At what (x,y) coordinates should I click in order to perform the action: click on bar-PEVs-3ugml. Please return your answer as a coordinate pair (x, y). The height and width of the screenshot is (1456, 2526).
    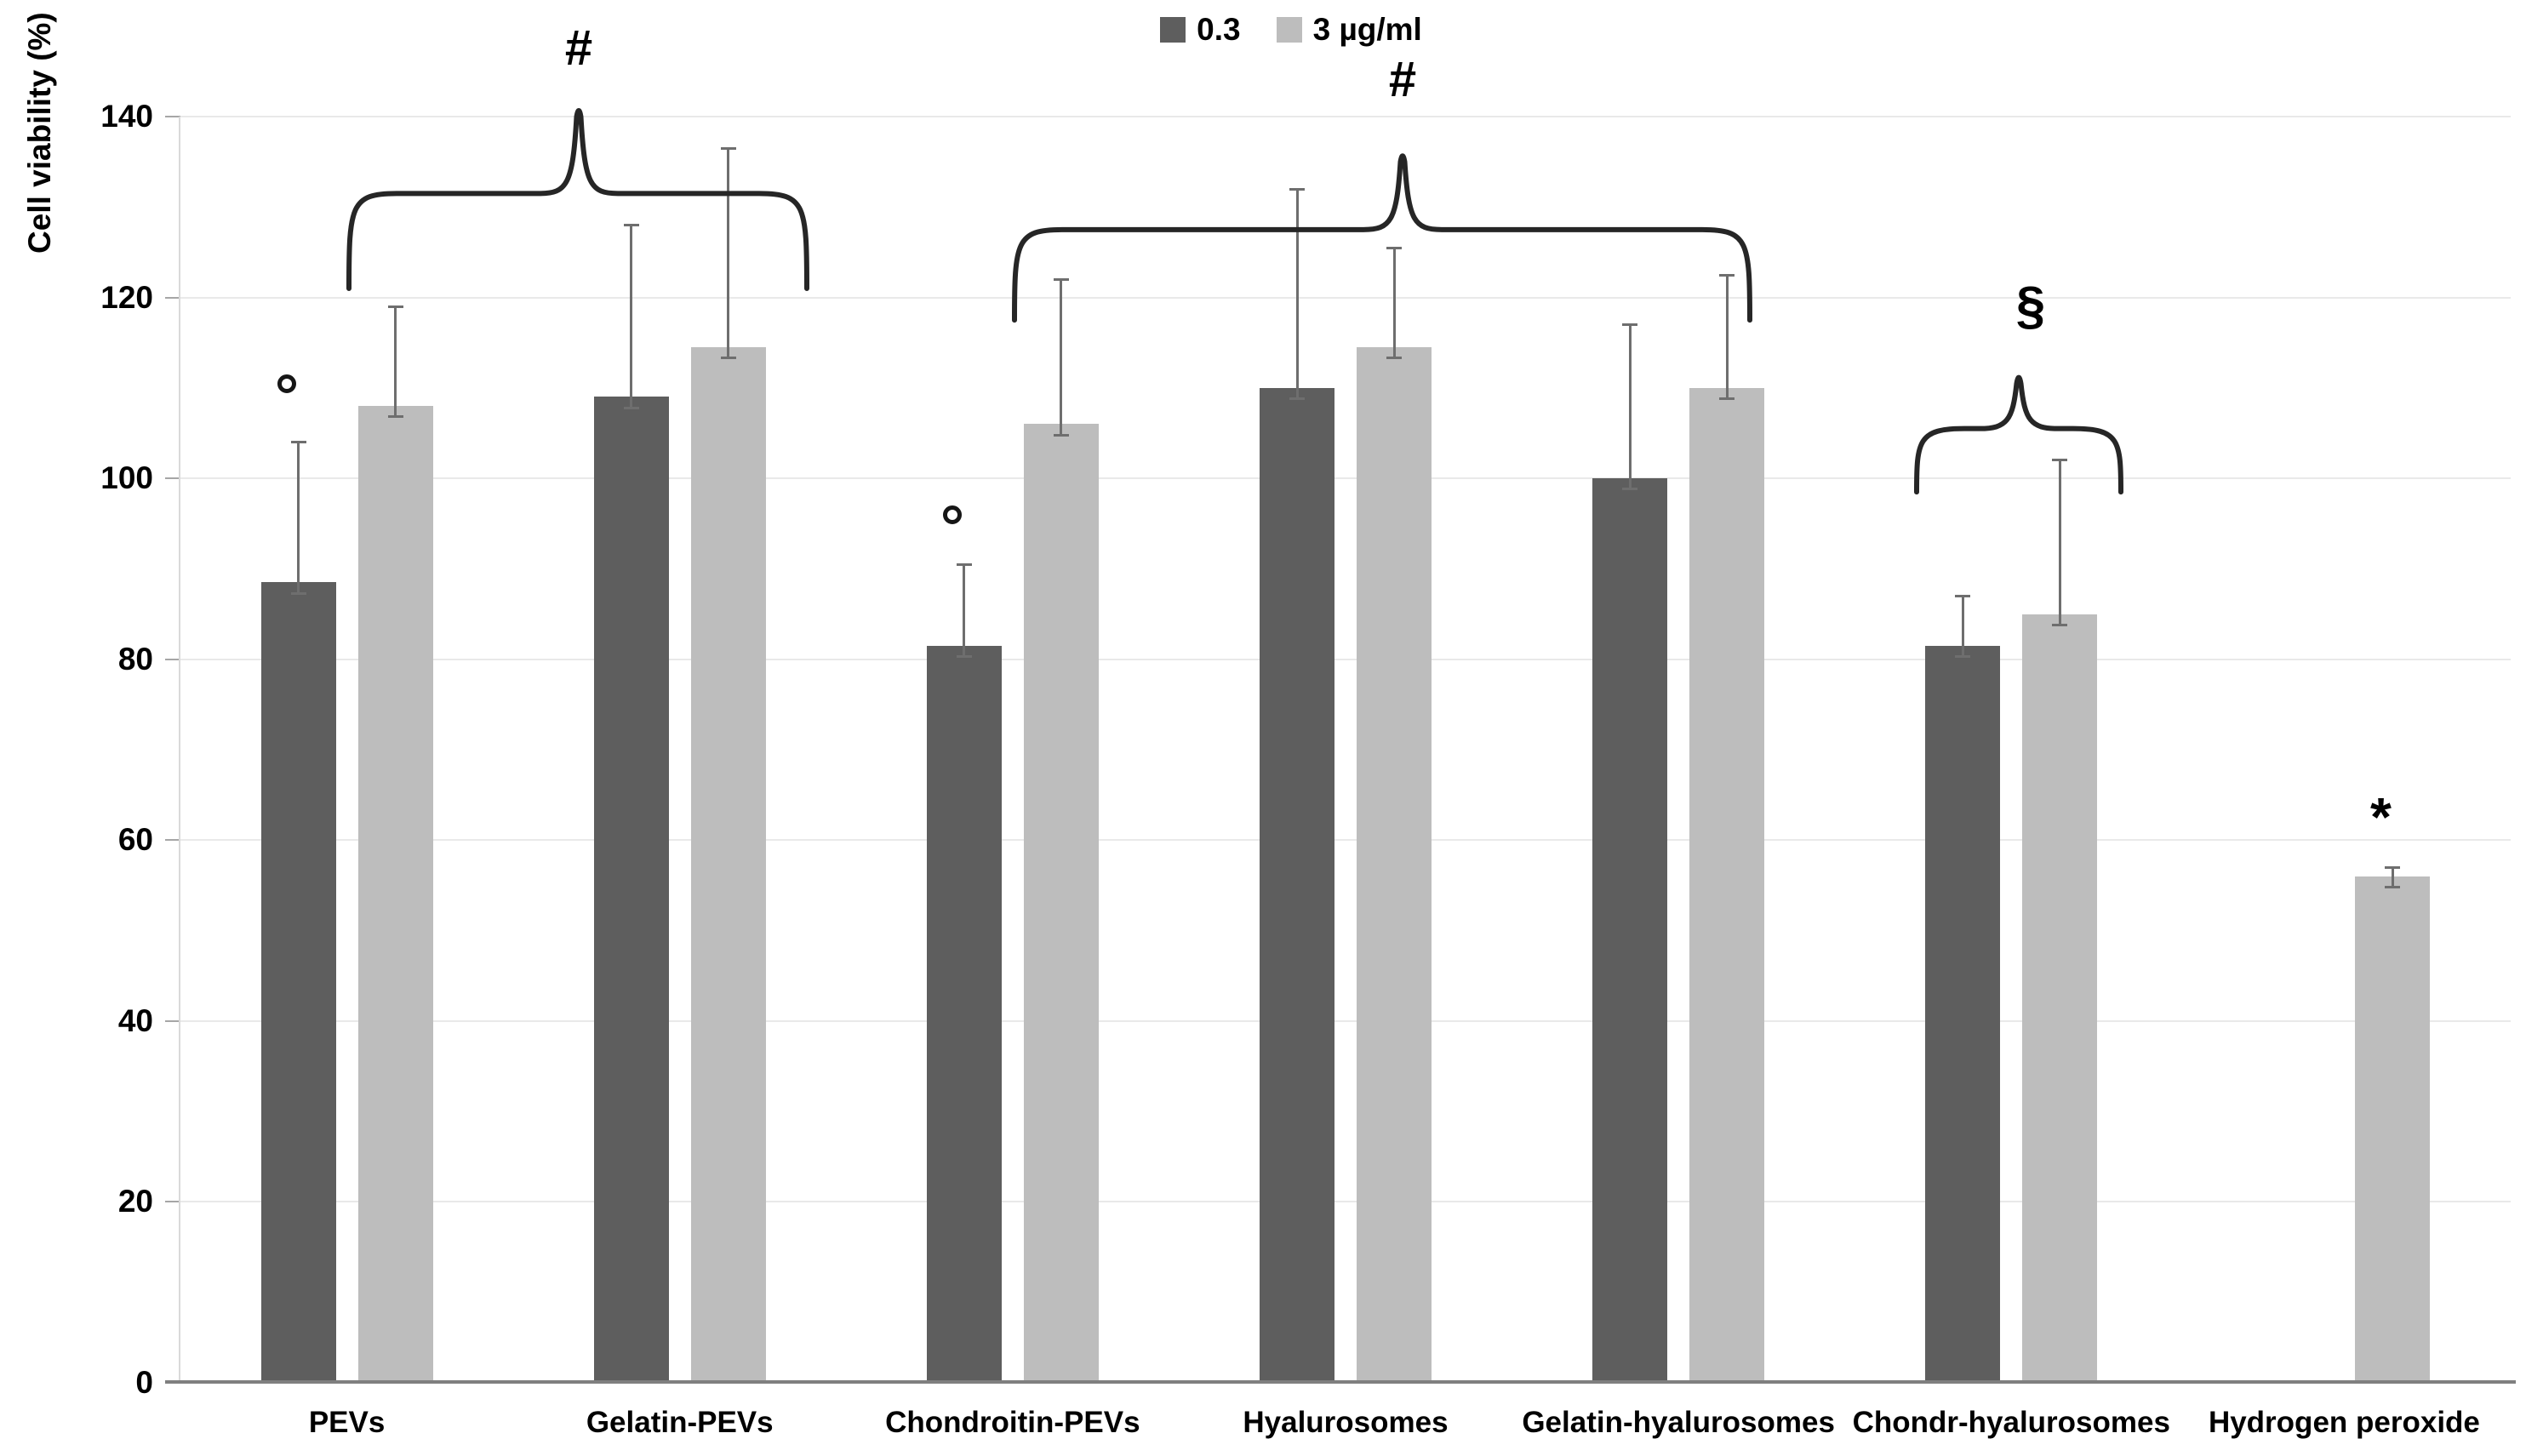
    Looking at the image, I should click on (395, 894).